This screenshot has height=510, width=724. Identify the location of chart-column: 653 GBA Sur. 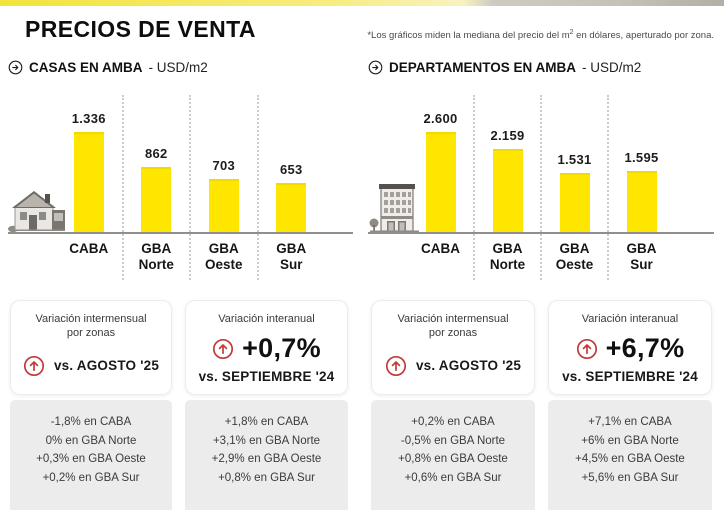
(290, 187).